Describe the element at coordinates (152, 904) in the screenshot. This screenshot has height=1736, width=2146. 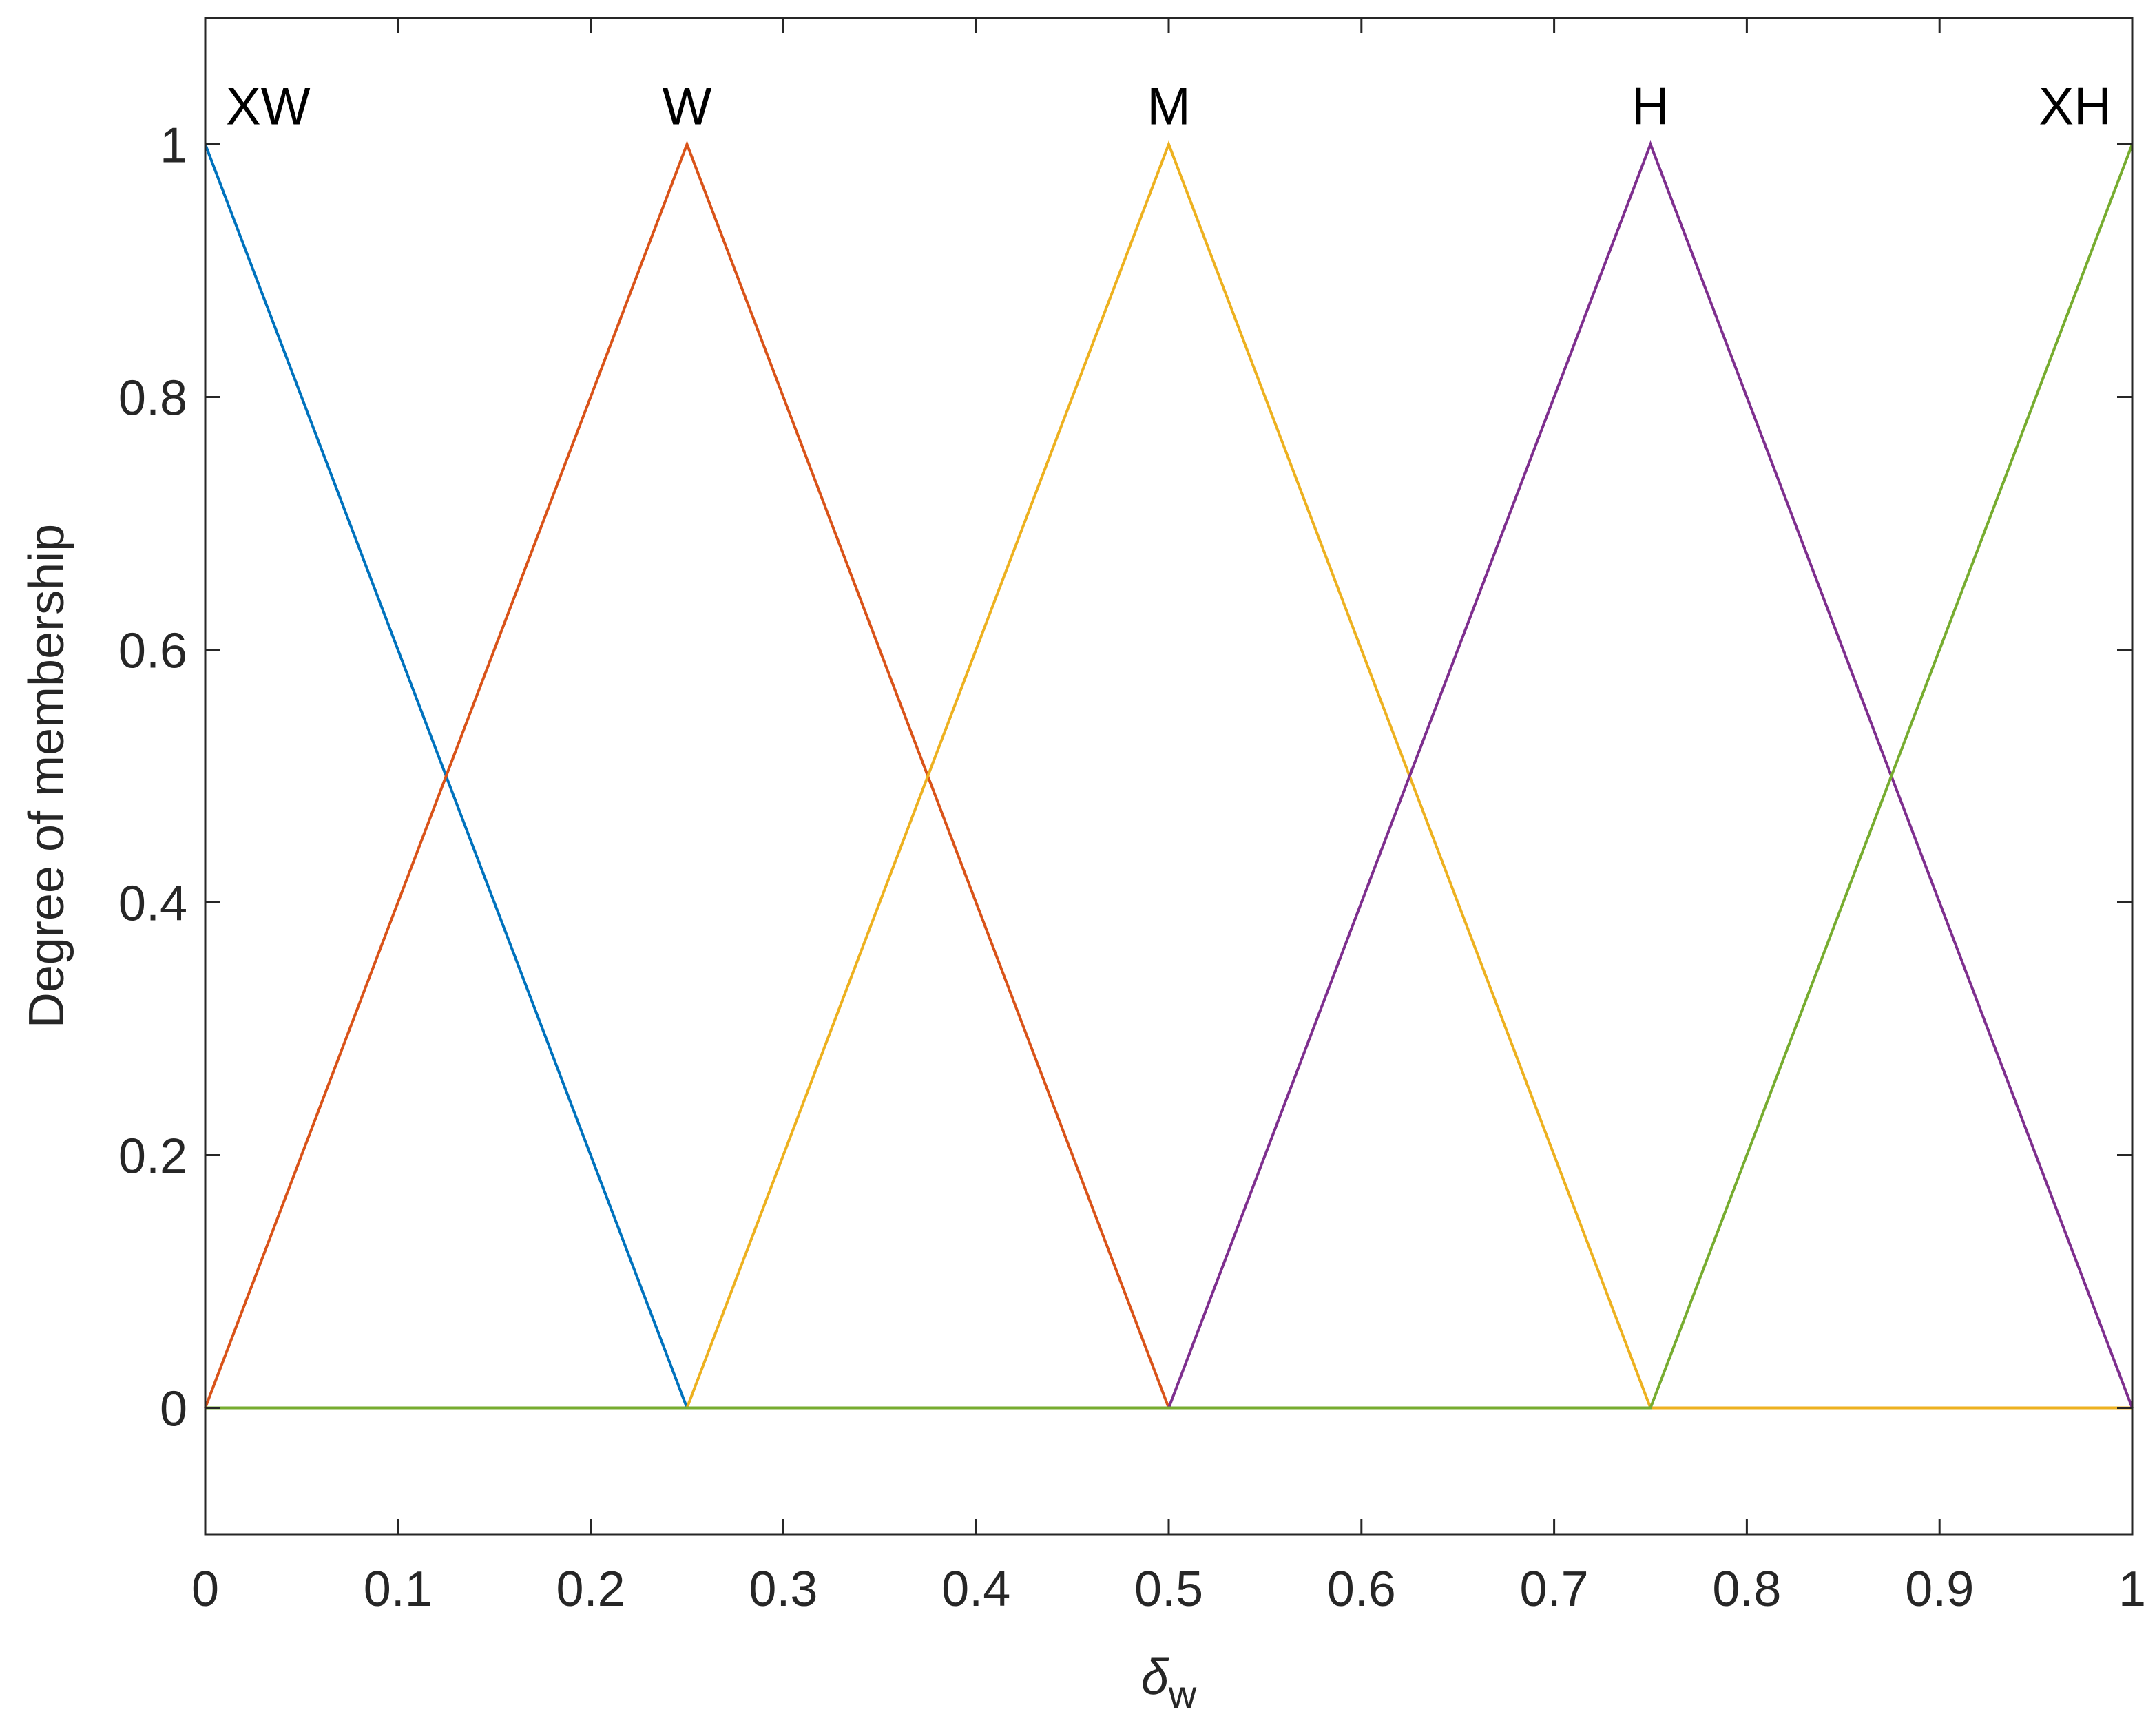
I see `y-tick-label: 0.4` at that location.